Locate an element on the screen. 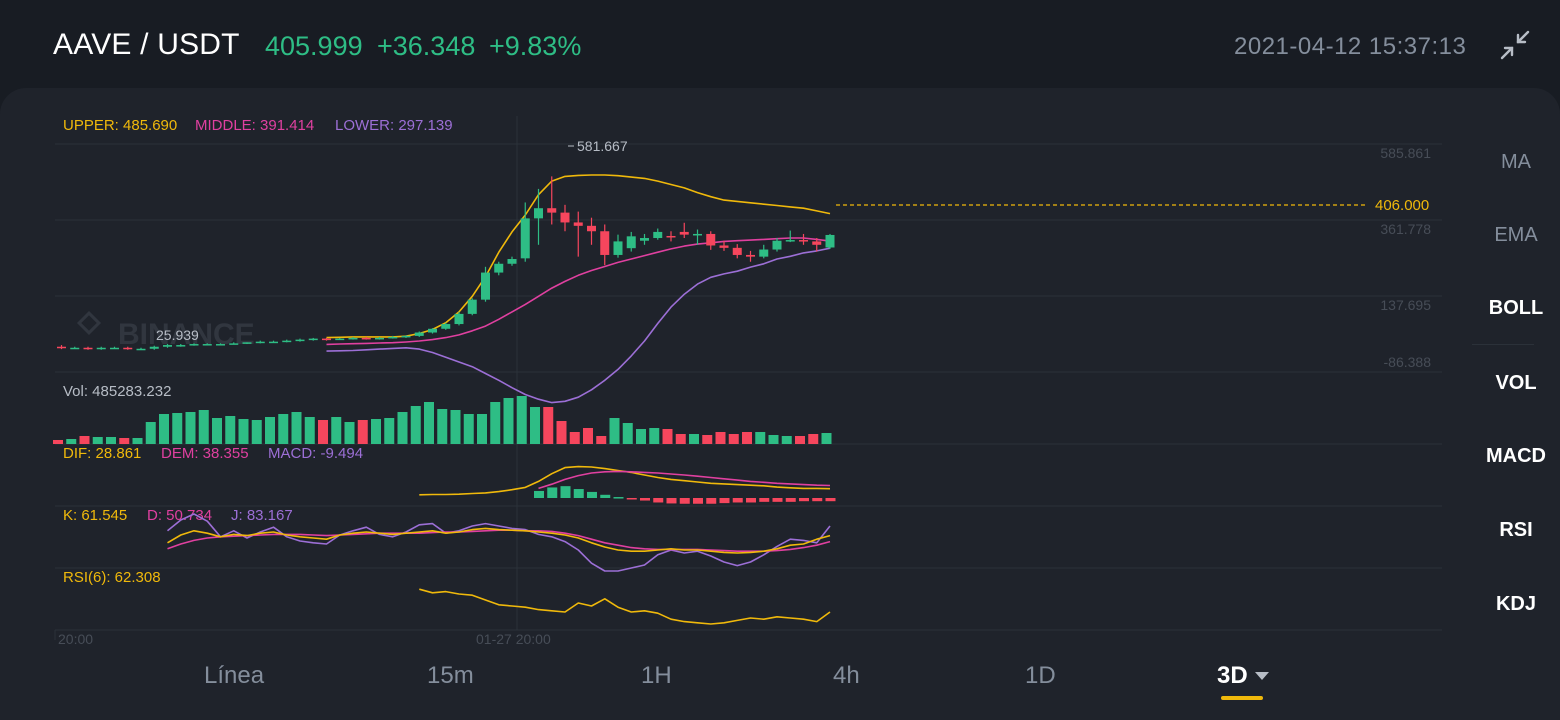 The height and width of the screenshot is (720, 1560). price-change: +36.348 is located at coordinates (426, 46).